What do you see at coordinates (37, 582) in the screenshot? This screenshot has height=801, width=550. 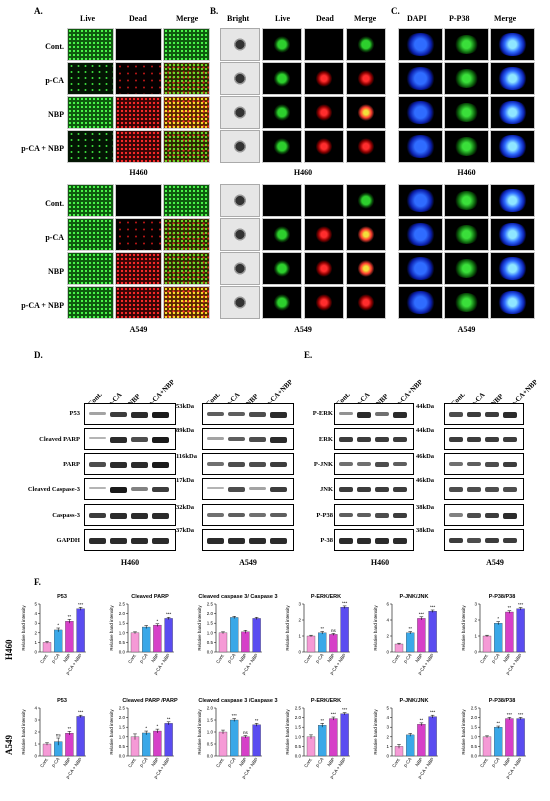 I see `panel-f-label: F.` at bounding box center [37, 582].